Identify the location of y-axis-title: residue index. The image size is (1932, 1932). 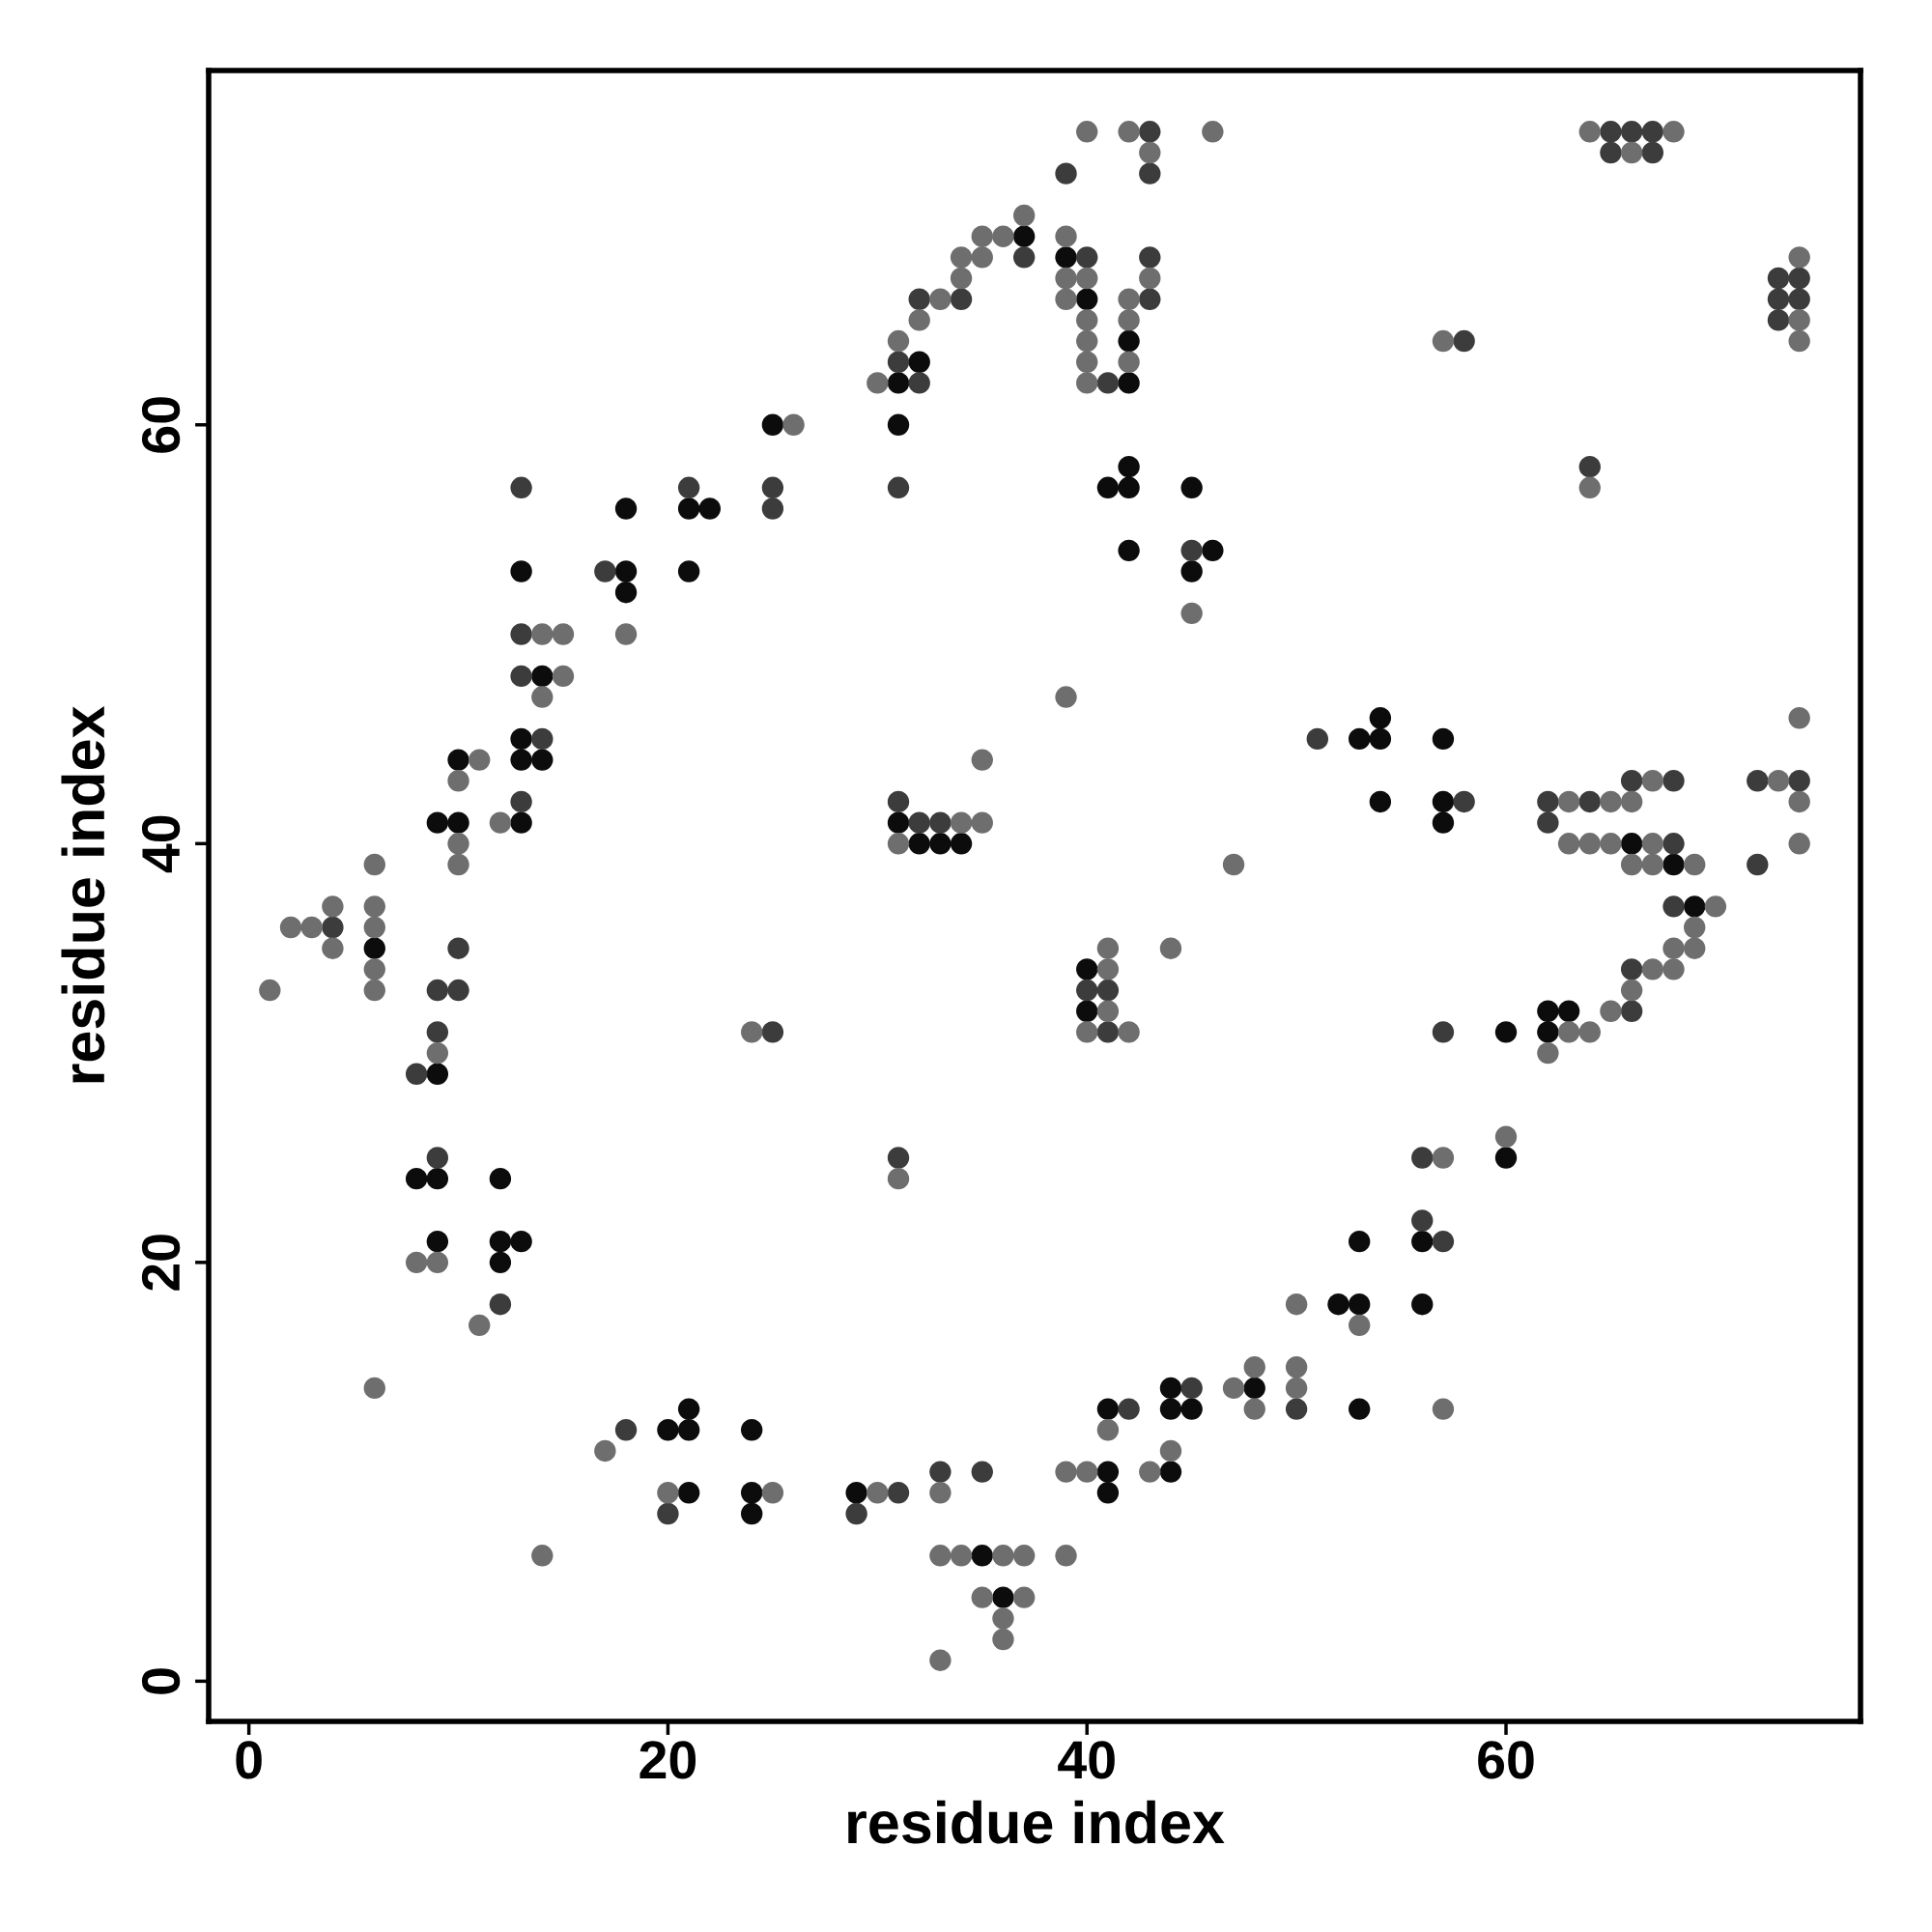
(83, 894).